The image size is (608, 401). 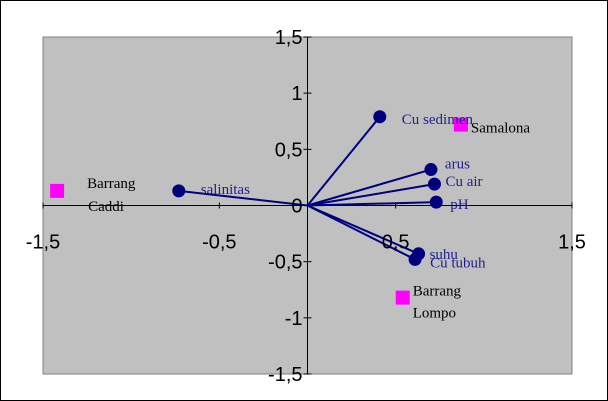 What do you see at coordinates (444, 255) in the screenshot?
I see `variable-label-suhu: suhu` at bounding box center [444, 255].